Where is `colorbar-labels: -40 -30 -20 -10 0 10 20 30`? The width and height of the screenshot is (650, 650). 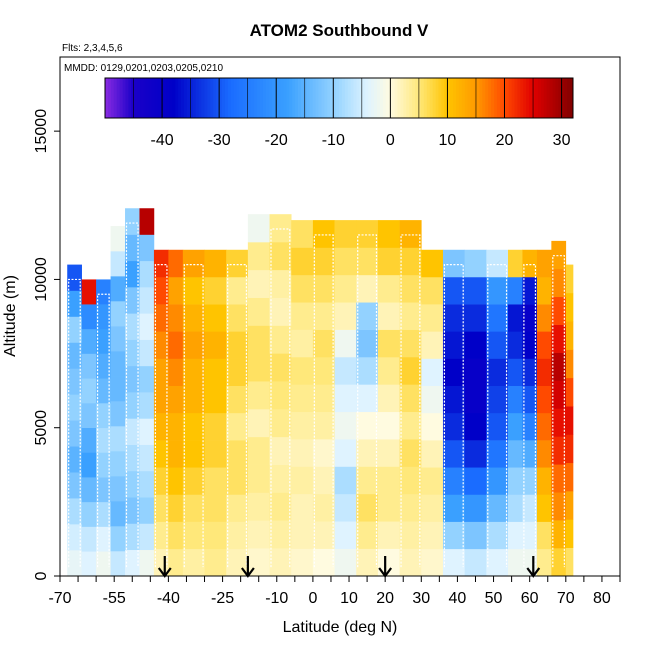
colorbar-labels: -40 -30 -20 -10 0 10 20 30 is located at coordinates (361, 140).